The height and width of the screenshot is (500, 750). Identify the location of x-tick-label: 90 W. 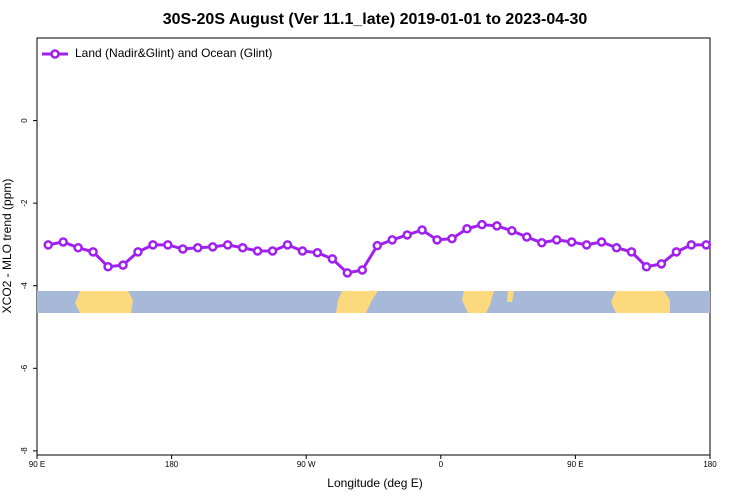
(306, 464).